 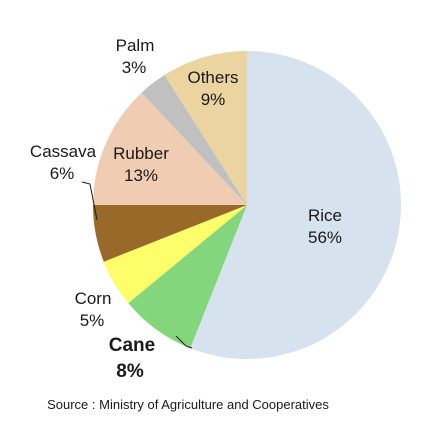 I want to click on slice-label-corn: Corn, so click(x=93, y=298).